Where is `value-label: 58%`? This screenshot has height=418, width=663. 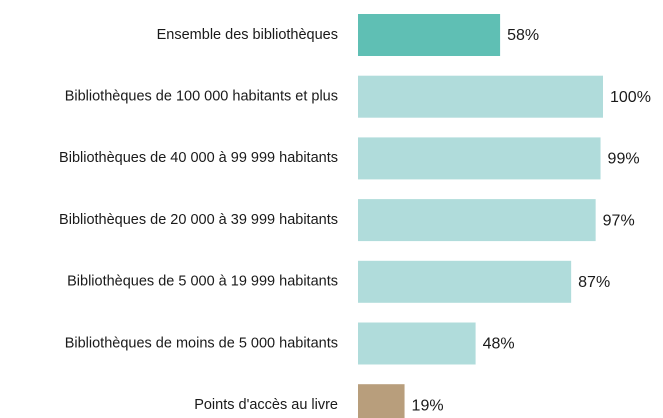
value-label: 58% is located at coordinates (523, 35).